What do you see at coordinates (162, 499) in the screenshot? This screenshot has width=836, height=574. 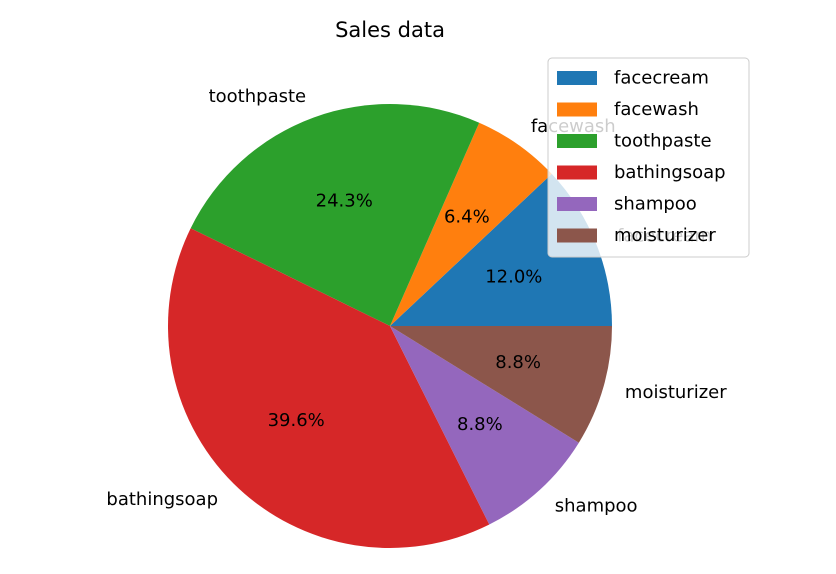 I see `slice-label-bathingsoap: bathingsoap` at bounding box center [162, 499].